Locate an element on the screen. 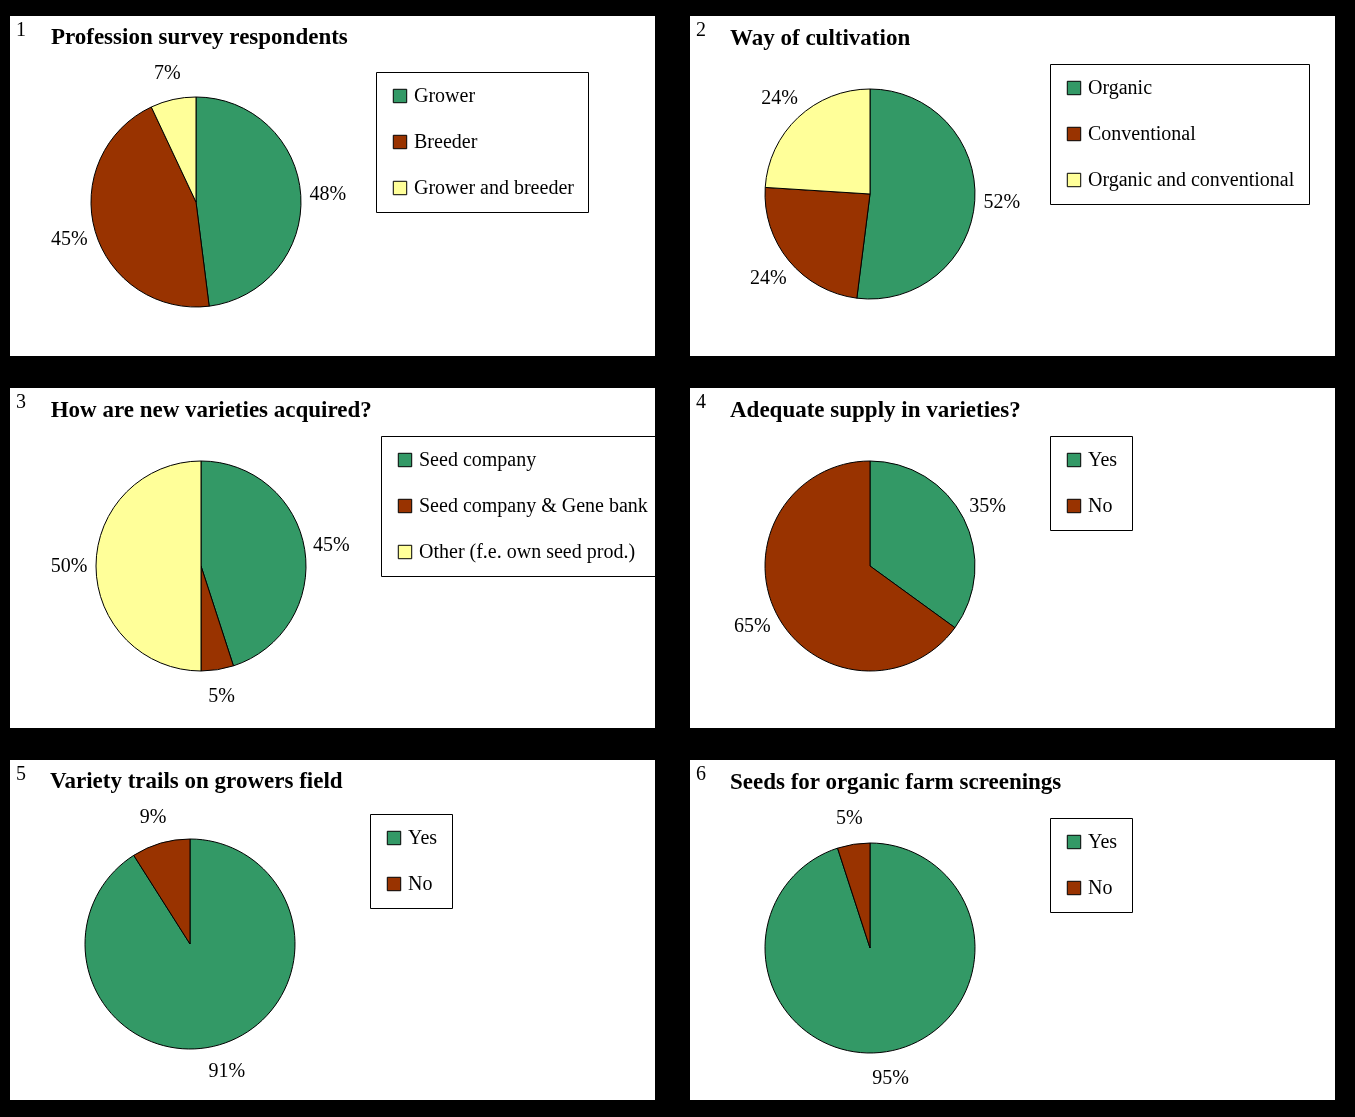  text: 2 is located at coordinates (701, 29).